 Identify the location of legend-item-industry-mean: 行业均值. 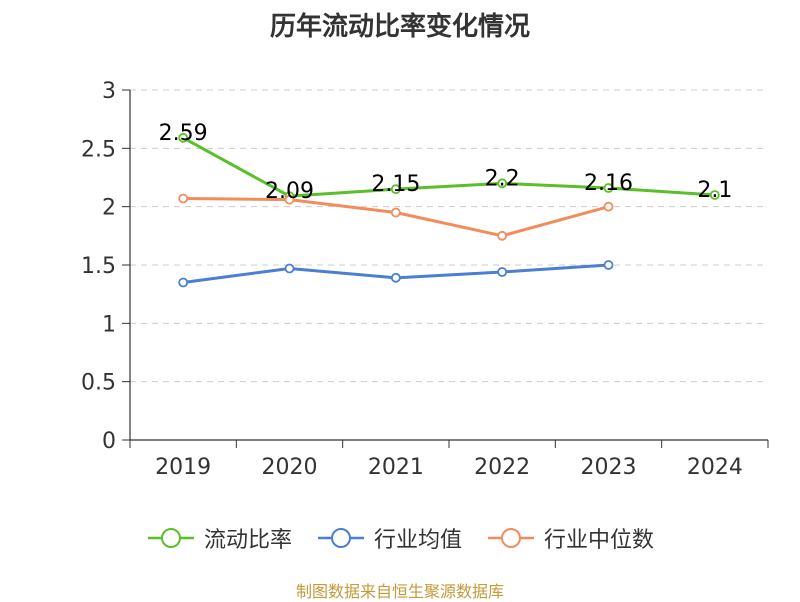
(389, 538).